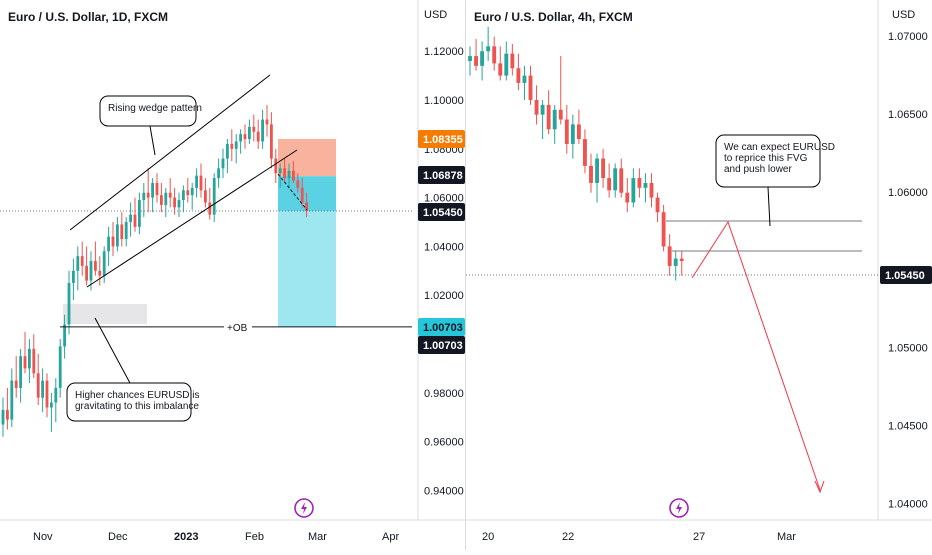  I want to click on price-label-3: 1.00703, so click(443, 328).